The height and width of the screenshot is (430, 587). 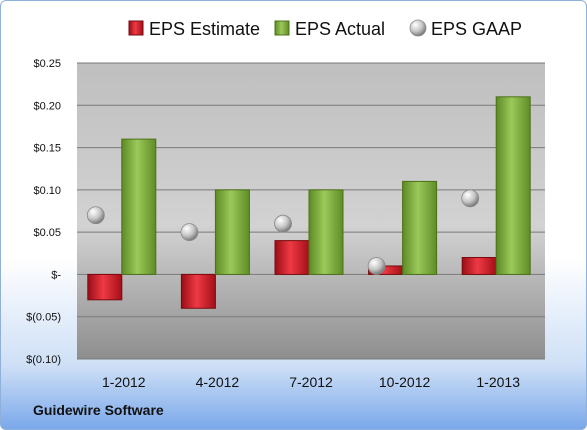 I want to click on y-tick-label: $(0.10), so click(x=43, y=360).